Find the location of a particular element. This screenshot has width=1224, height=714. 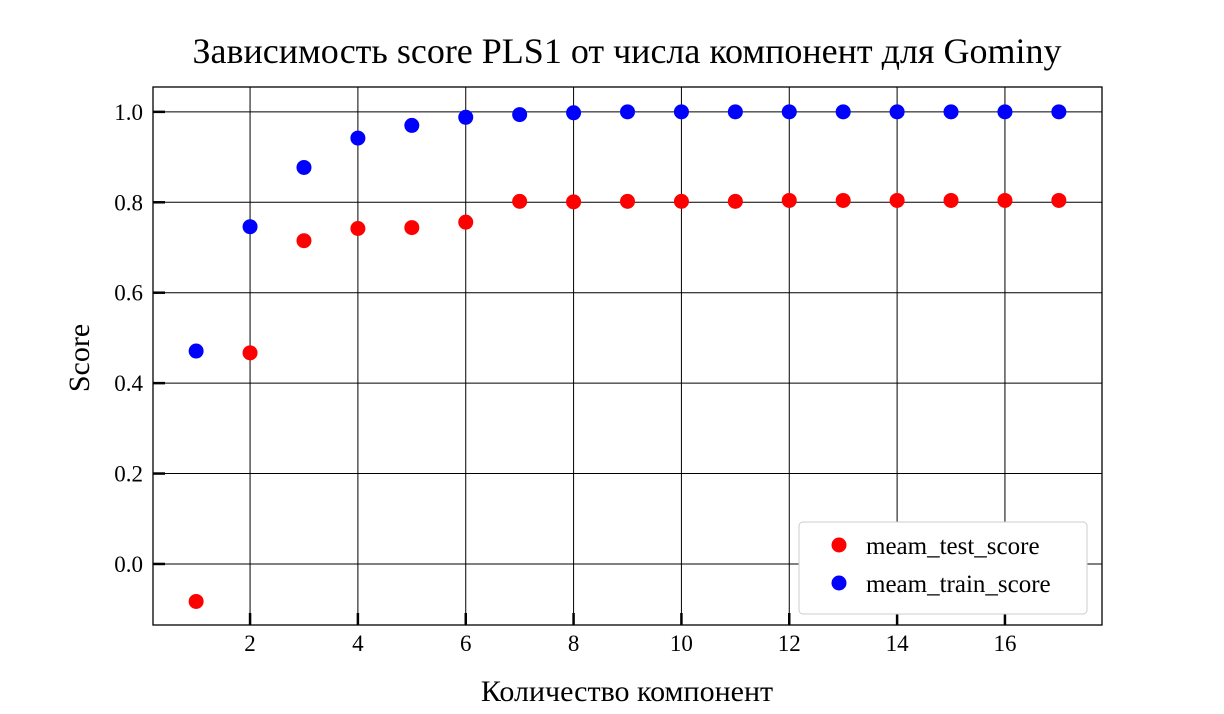

y-tick-label: 1.0 is located at coordinates (128, 112).